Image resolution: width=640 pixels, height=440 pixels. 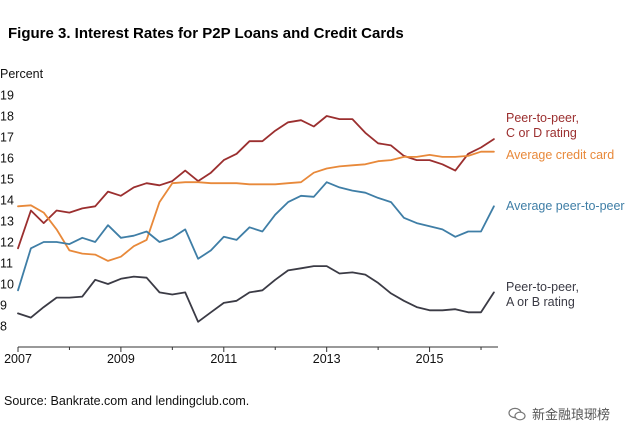 I want to click on y-tick-label: 12, so click(x=7, y=243).